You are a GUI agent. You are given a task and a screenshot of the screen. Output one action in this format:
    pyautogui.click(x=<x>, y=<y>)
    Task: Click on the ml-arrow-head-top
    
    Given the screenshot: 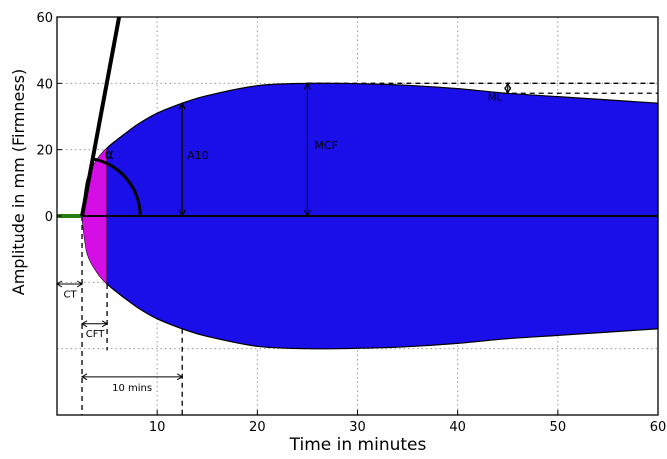 What is the action you would take?
    pyautogui.click(x=508, y=85)
    